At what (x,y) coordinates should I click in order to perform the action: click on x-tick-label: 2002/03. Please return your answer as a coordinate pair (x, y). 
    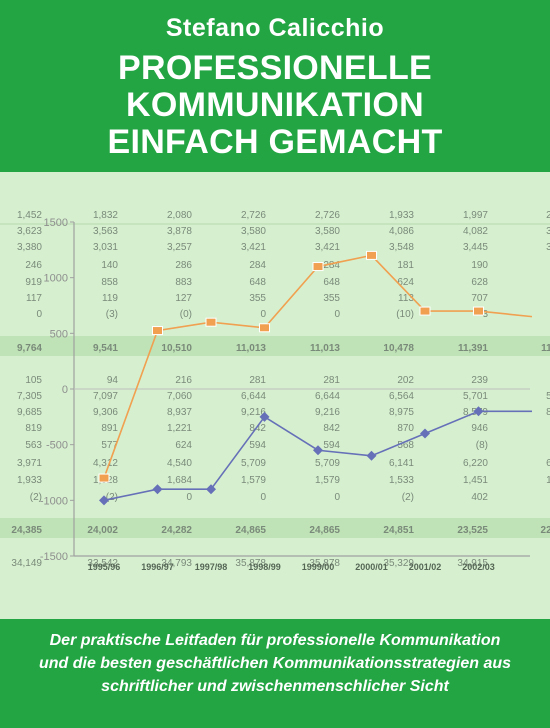
    Looking at the image, I should click on (478, 567).